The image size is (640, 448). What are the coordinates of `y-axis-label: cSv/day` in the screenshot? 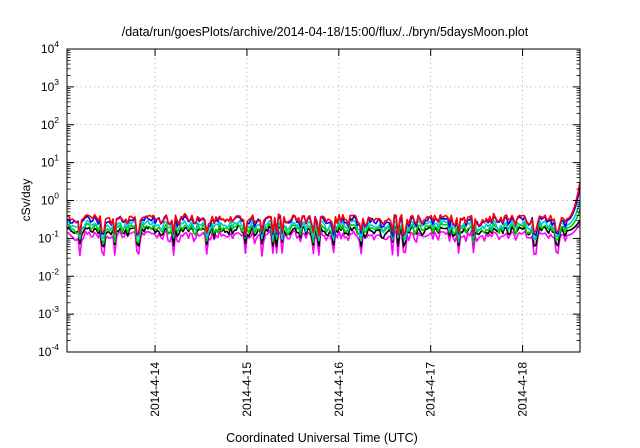 It's located at (26, 200).